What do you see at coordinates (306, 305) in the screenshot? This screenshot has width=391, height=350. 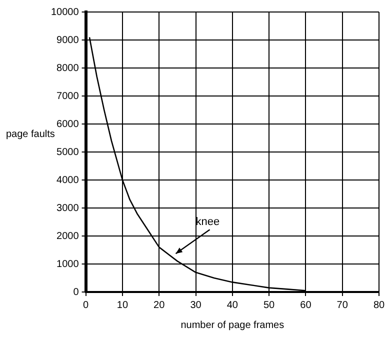 I see `x-tick-label: 60` at bounding box center [306, 305].